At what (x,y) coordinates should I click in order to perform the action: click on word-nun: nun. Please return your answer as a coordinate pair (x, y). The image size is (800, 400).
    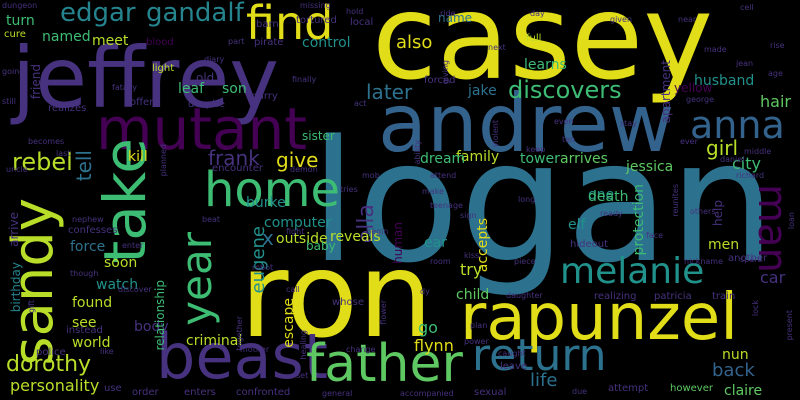
    Looking at the image, I should click on (735, 355).